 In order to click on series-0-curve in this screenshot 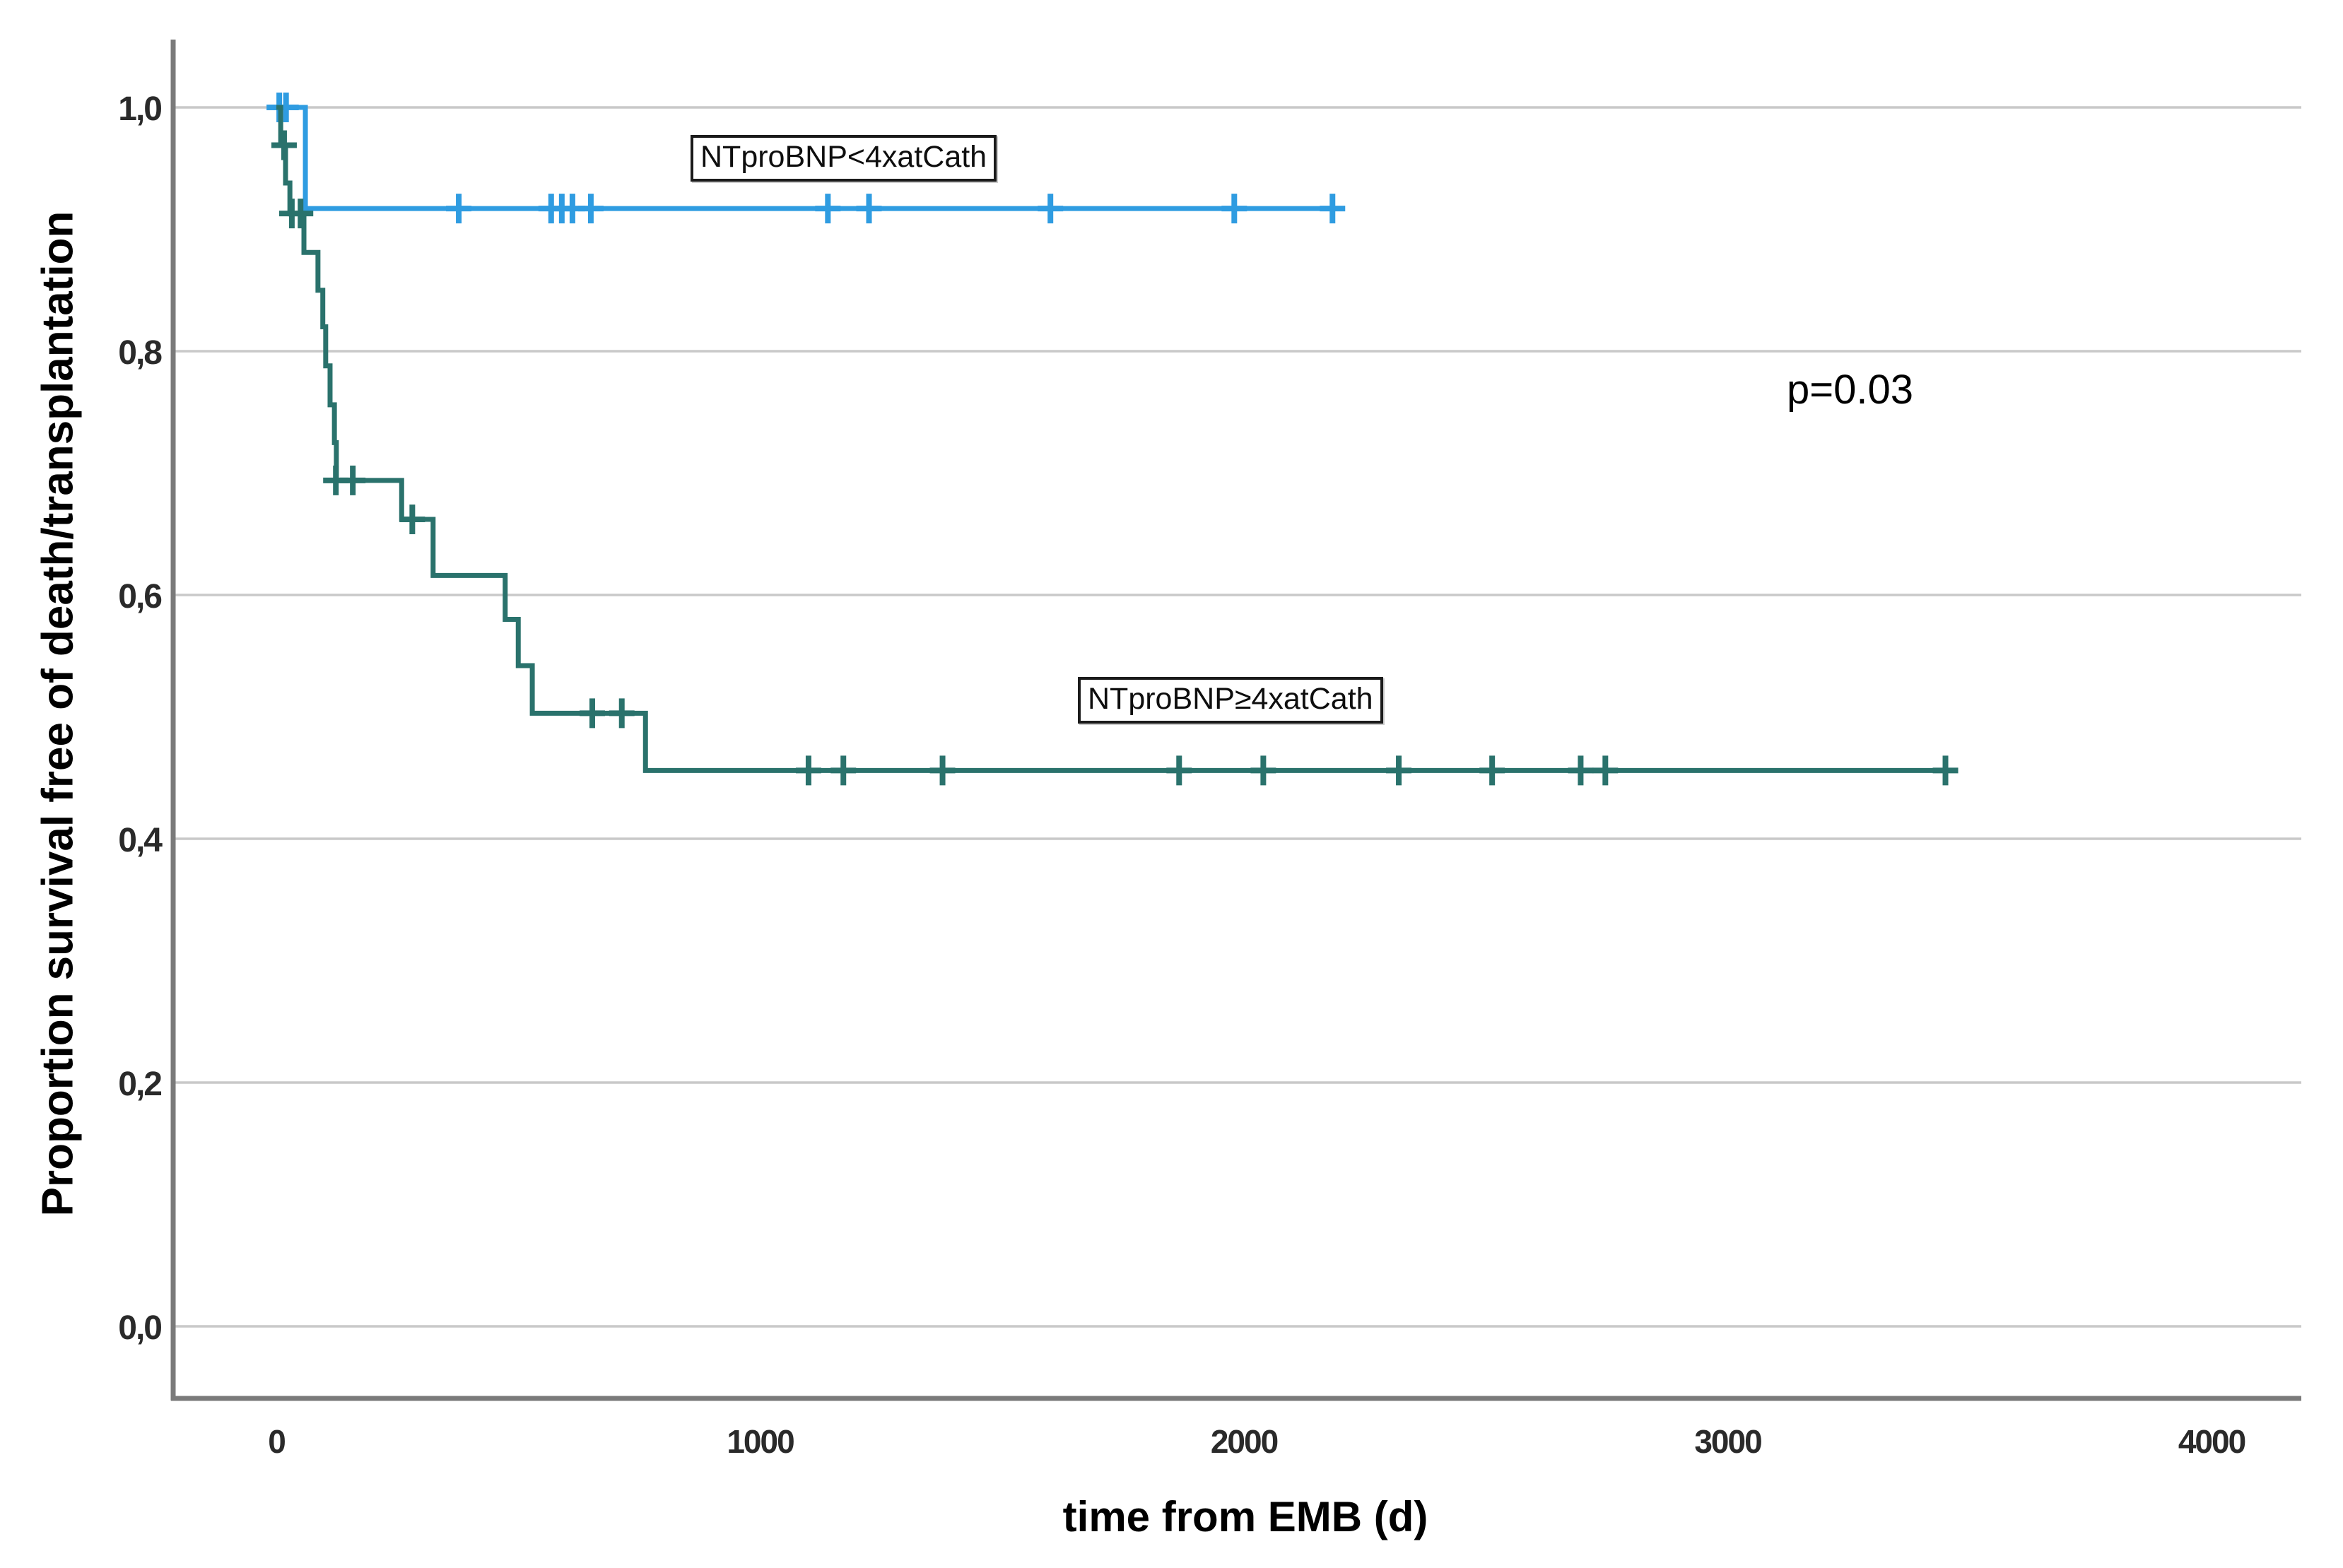, I will do `click(806, 158)`.